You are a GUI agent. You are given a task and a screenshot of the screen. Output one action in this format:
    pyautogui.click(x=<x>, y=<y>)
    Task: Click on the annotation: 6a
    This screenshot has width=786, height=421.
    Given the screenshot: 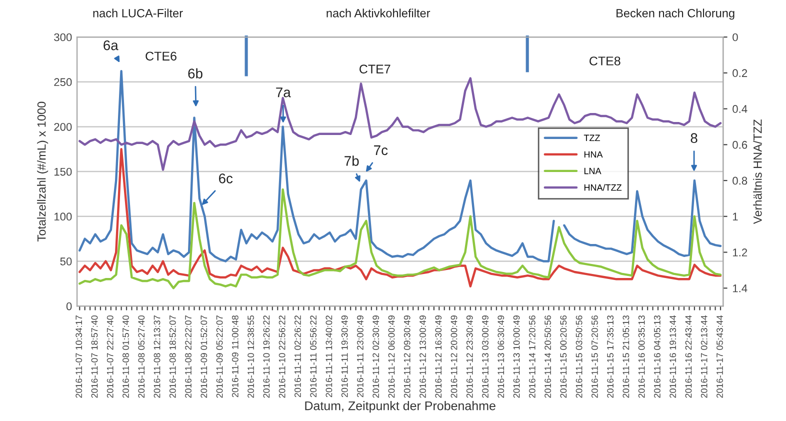 What is the action you would take?
    pyautogui.click(x=111, y=45)
    